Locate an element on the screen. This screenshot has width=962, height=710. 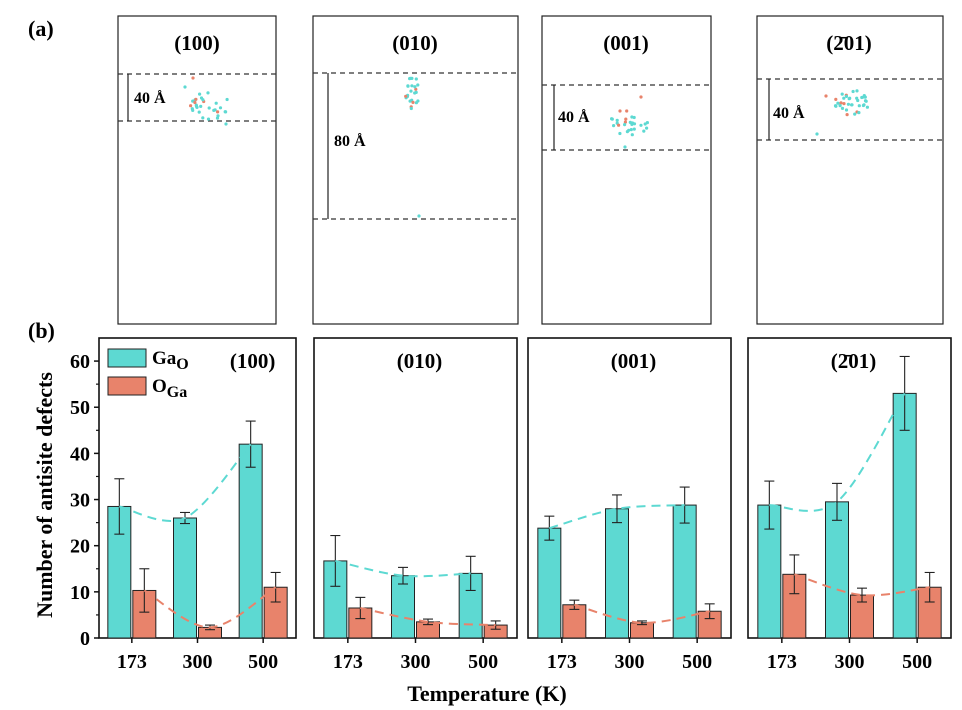
thickness-label: 80 Å is located at coordinates (350, 141).